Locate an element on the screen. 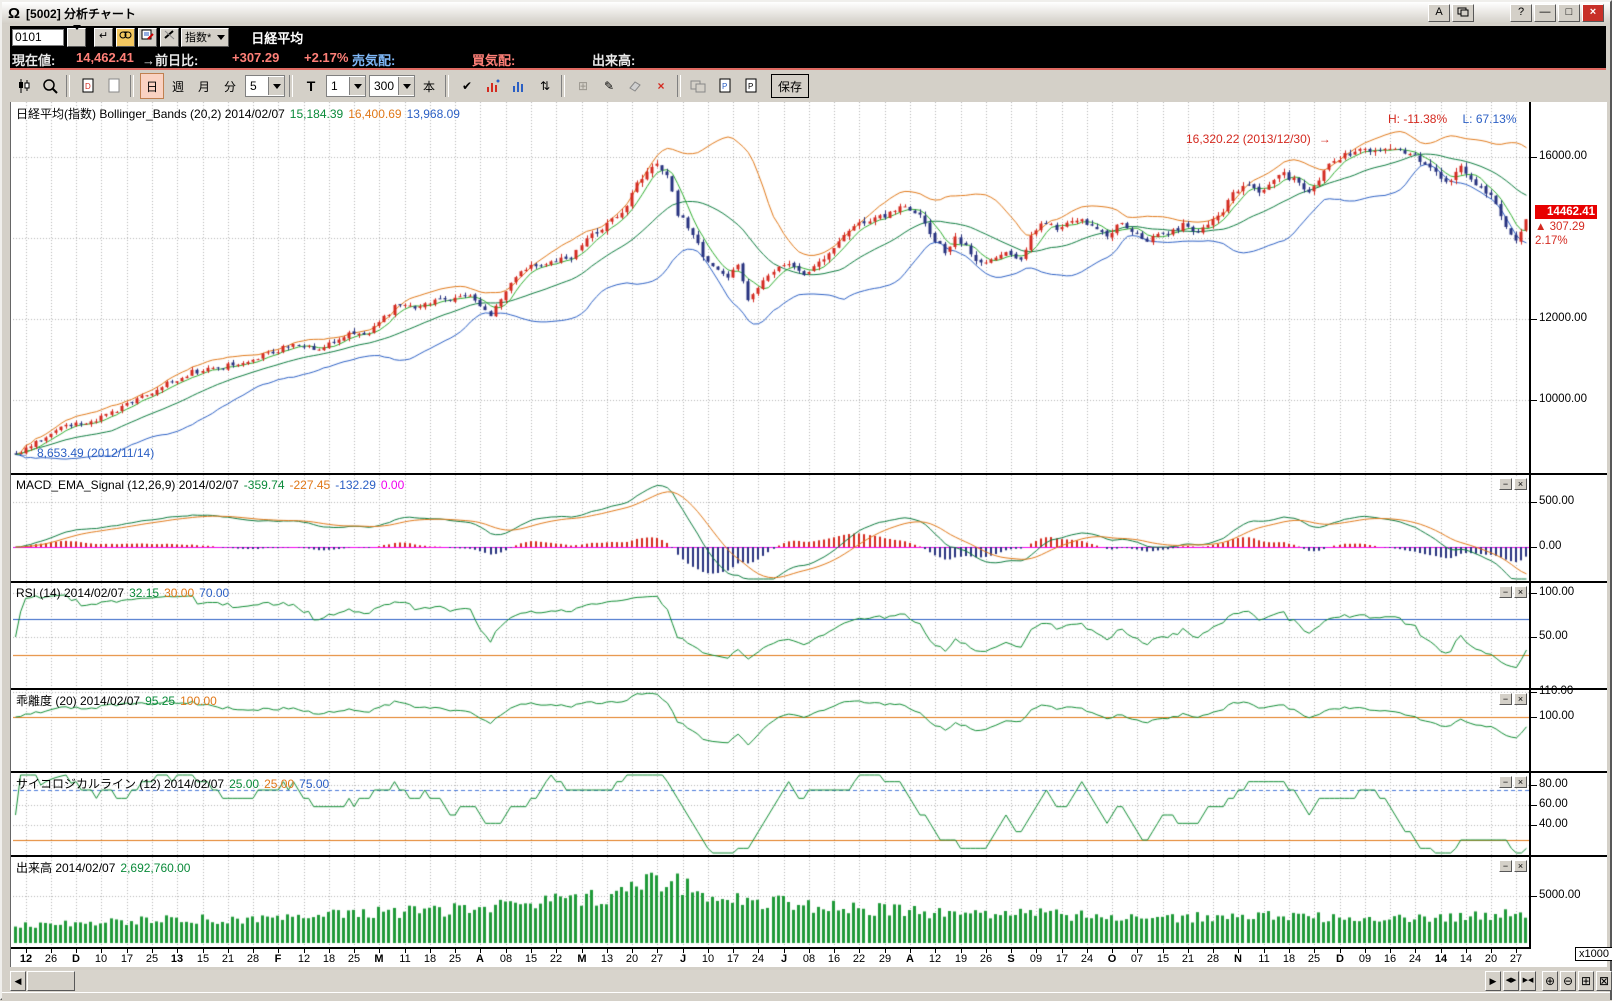  help-button: ? is located at coordinates (1521, 13).